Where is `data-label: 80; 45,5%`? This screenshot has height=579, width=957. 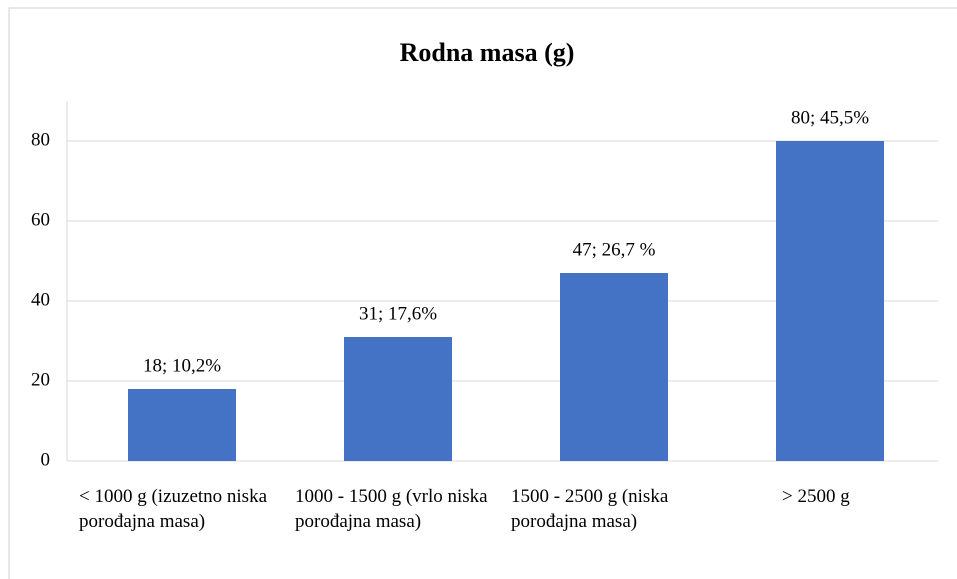 data-label: 80; 45,5% is located at coordinates (830, 117).